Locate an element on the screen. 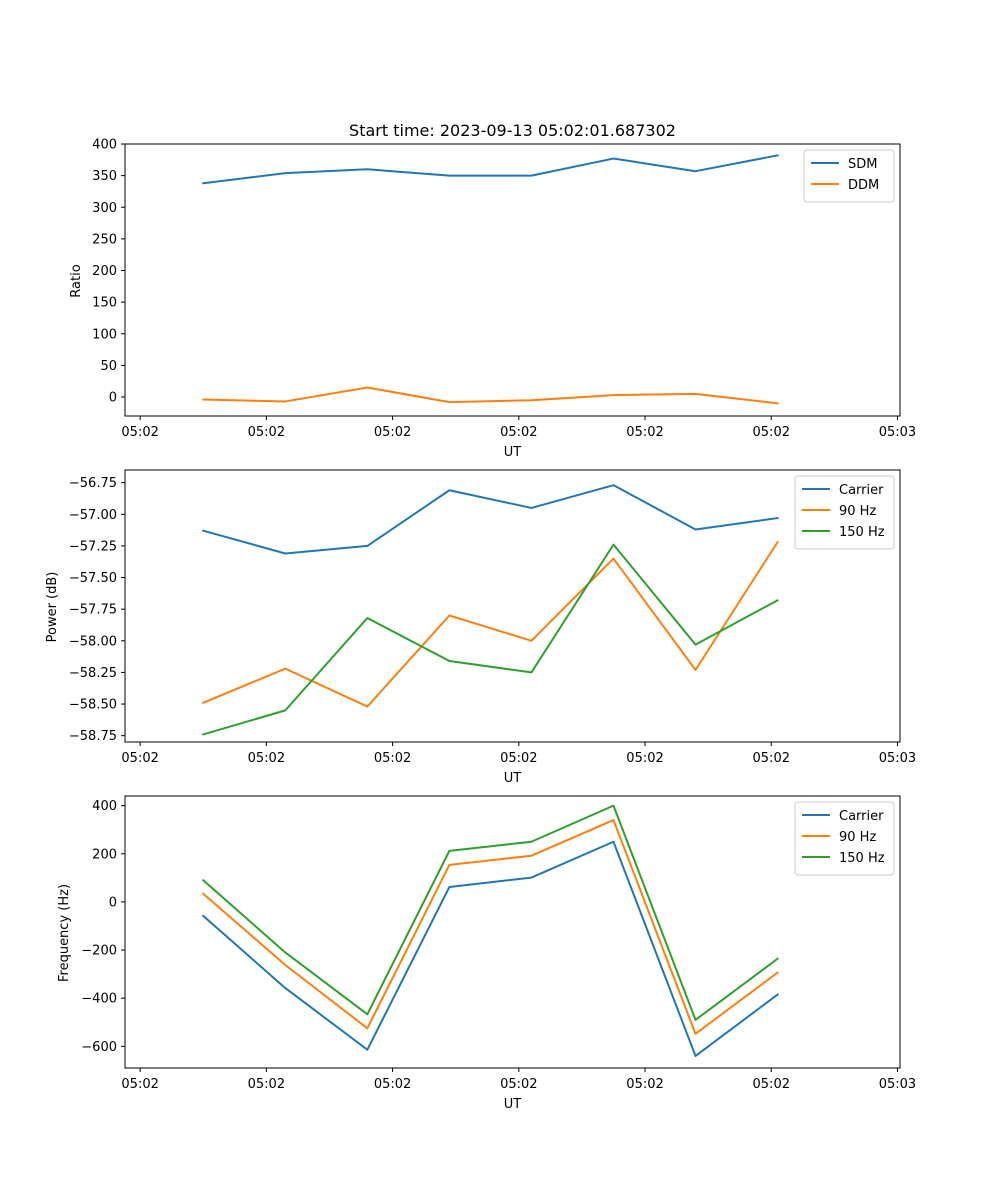 This screenshot has width=1000, height=1200. power-y-tick-label: −57.00 is located at coordinates (93, 515).